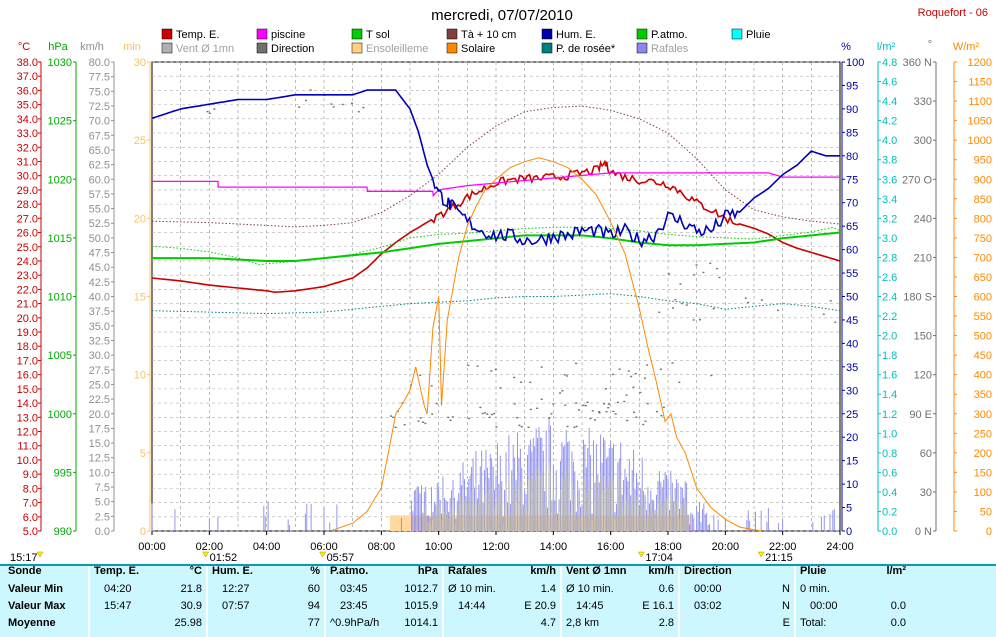  Describe the element at coordinates (989, 532) in the screenshot. I see `solar-tick-label: 0` at that location.